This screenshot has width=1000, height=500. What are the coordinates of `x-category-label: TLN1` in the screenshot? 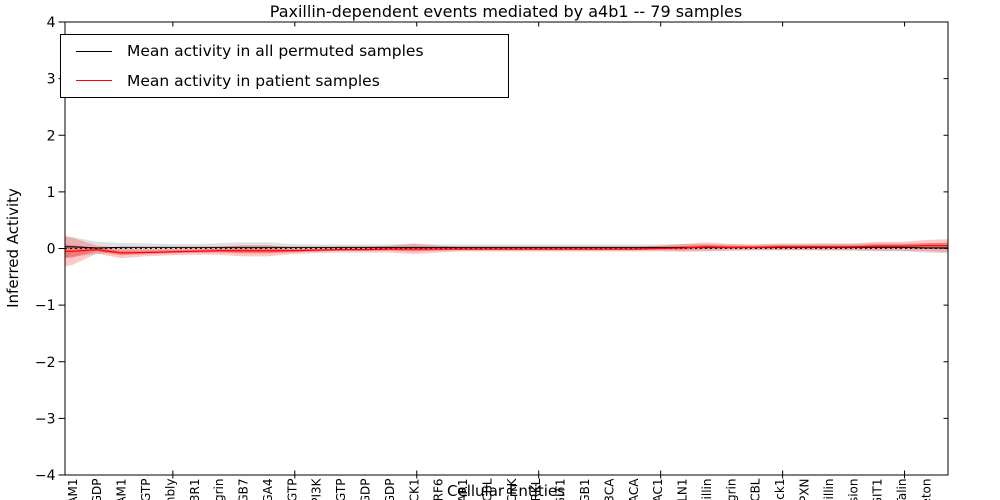 It's located at (683, 489).